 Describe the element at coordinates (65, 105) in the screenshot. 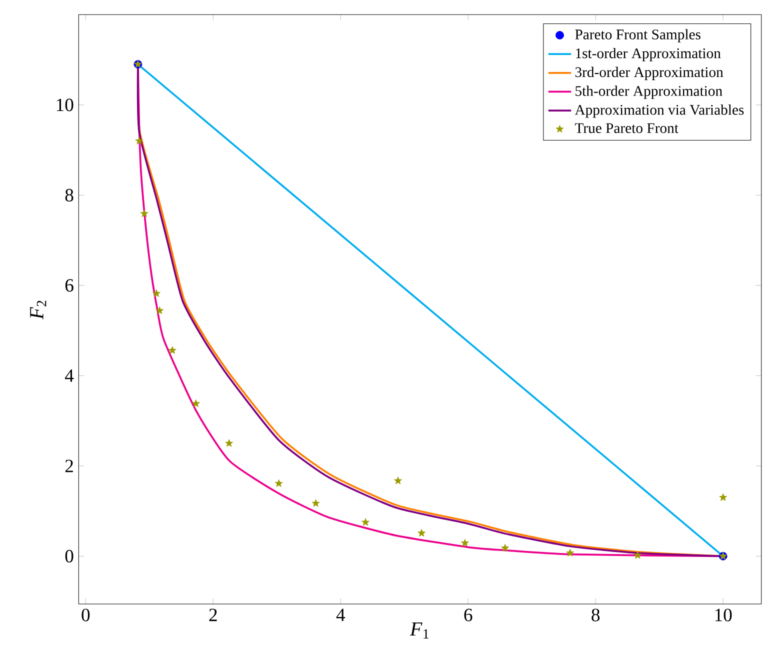

I see `y-tick-label: 10` at that location.